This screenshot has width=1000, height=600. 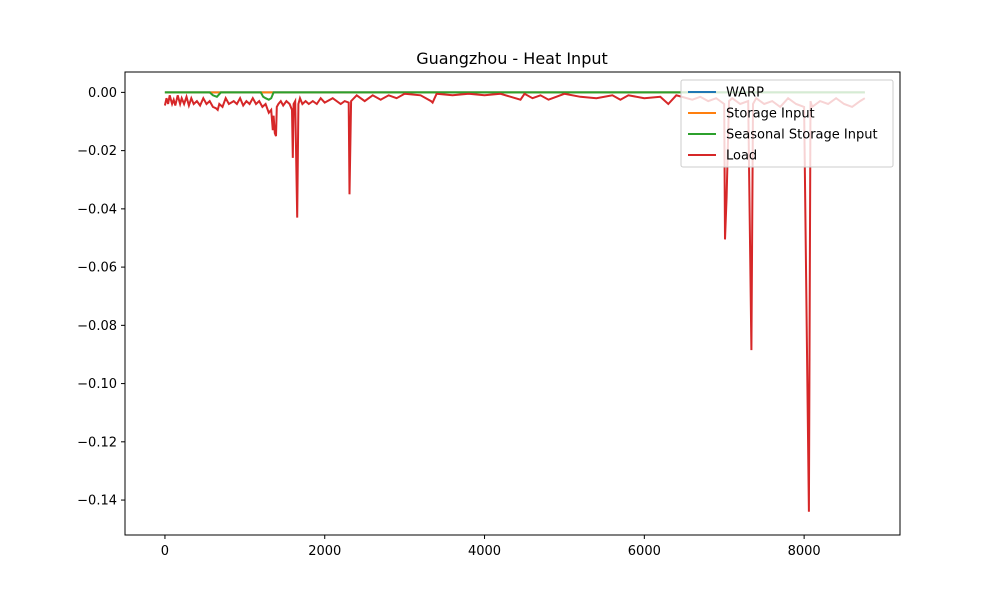 I want to click on x-tick-label-2: 4000, so click(x=484, y=551).